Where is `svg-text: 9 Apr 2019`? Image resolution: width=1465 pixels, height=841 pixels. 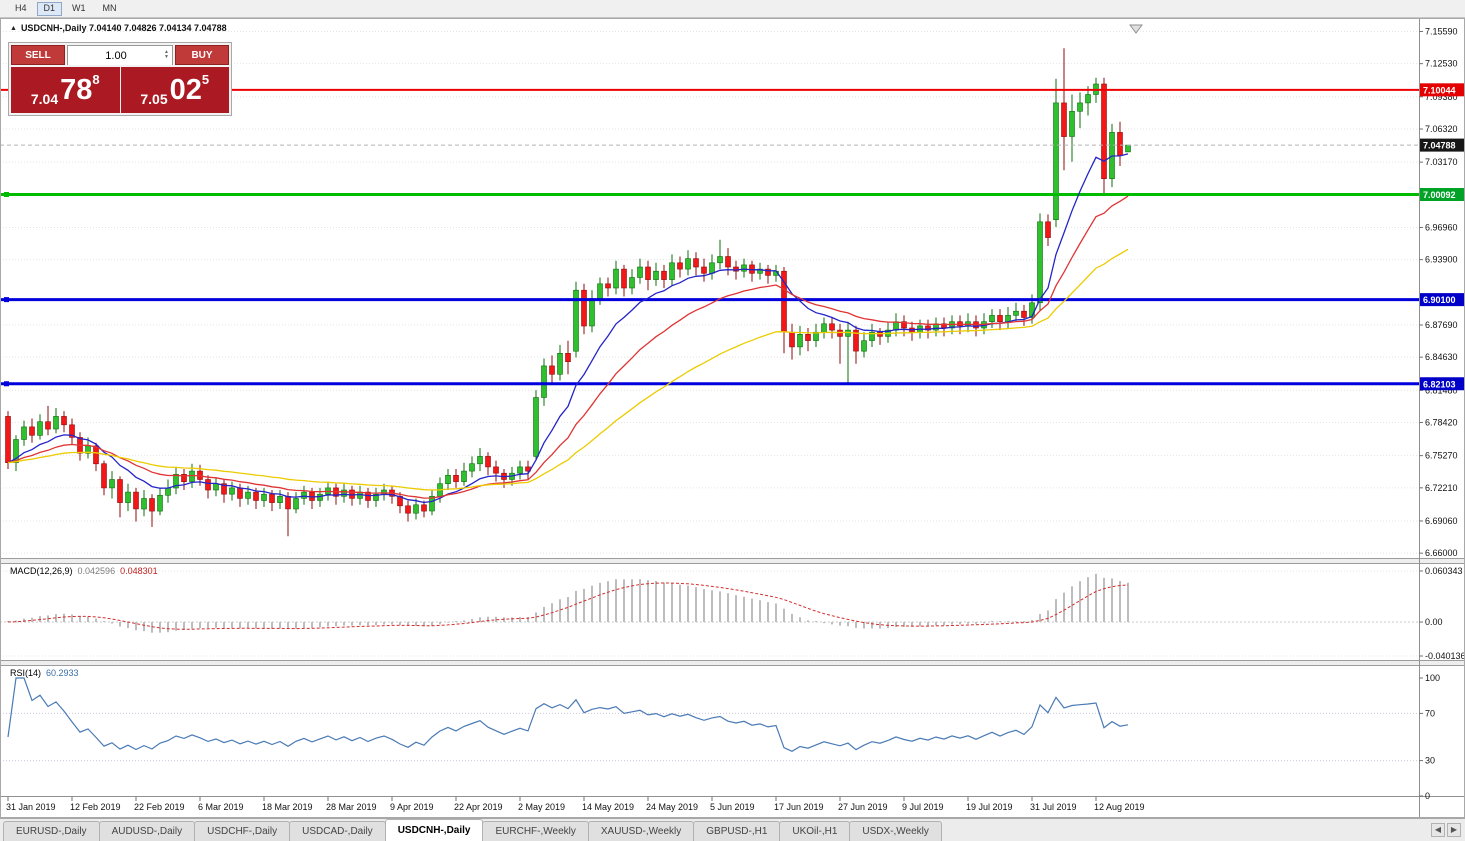 svg-text: 9 Apr 2019 is located at coordinates (412, 807).